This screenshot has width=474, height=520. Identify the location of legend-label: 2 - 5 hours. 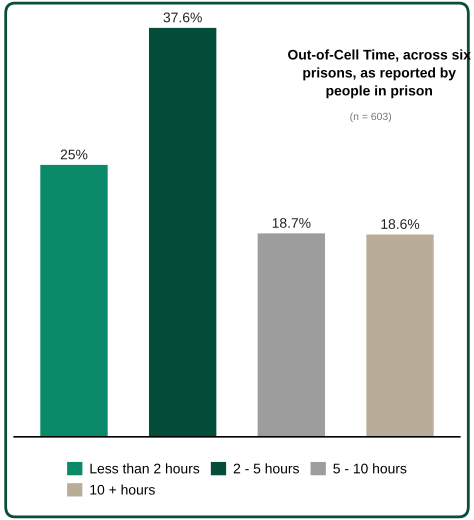
(266, 468).